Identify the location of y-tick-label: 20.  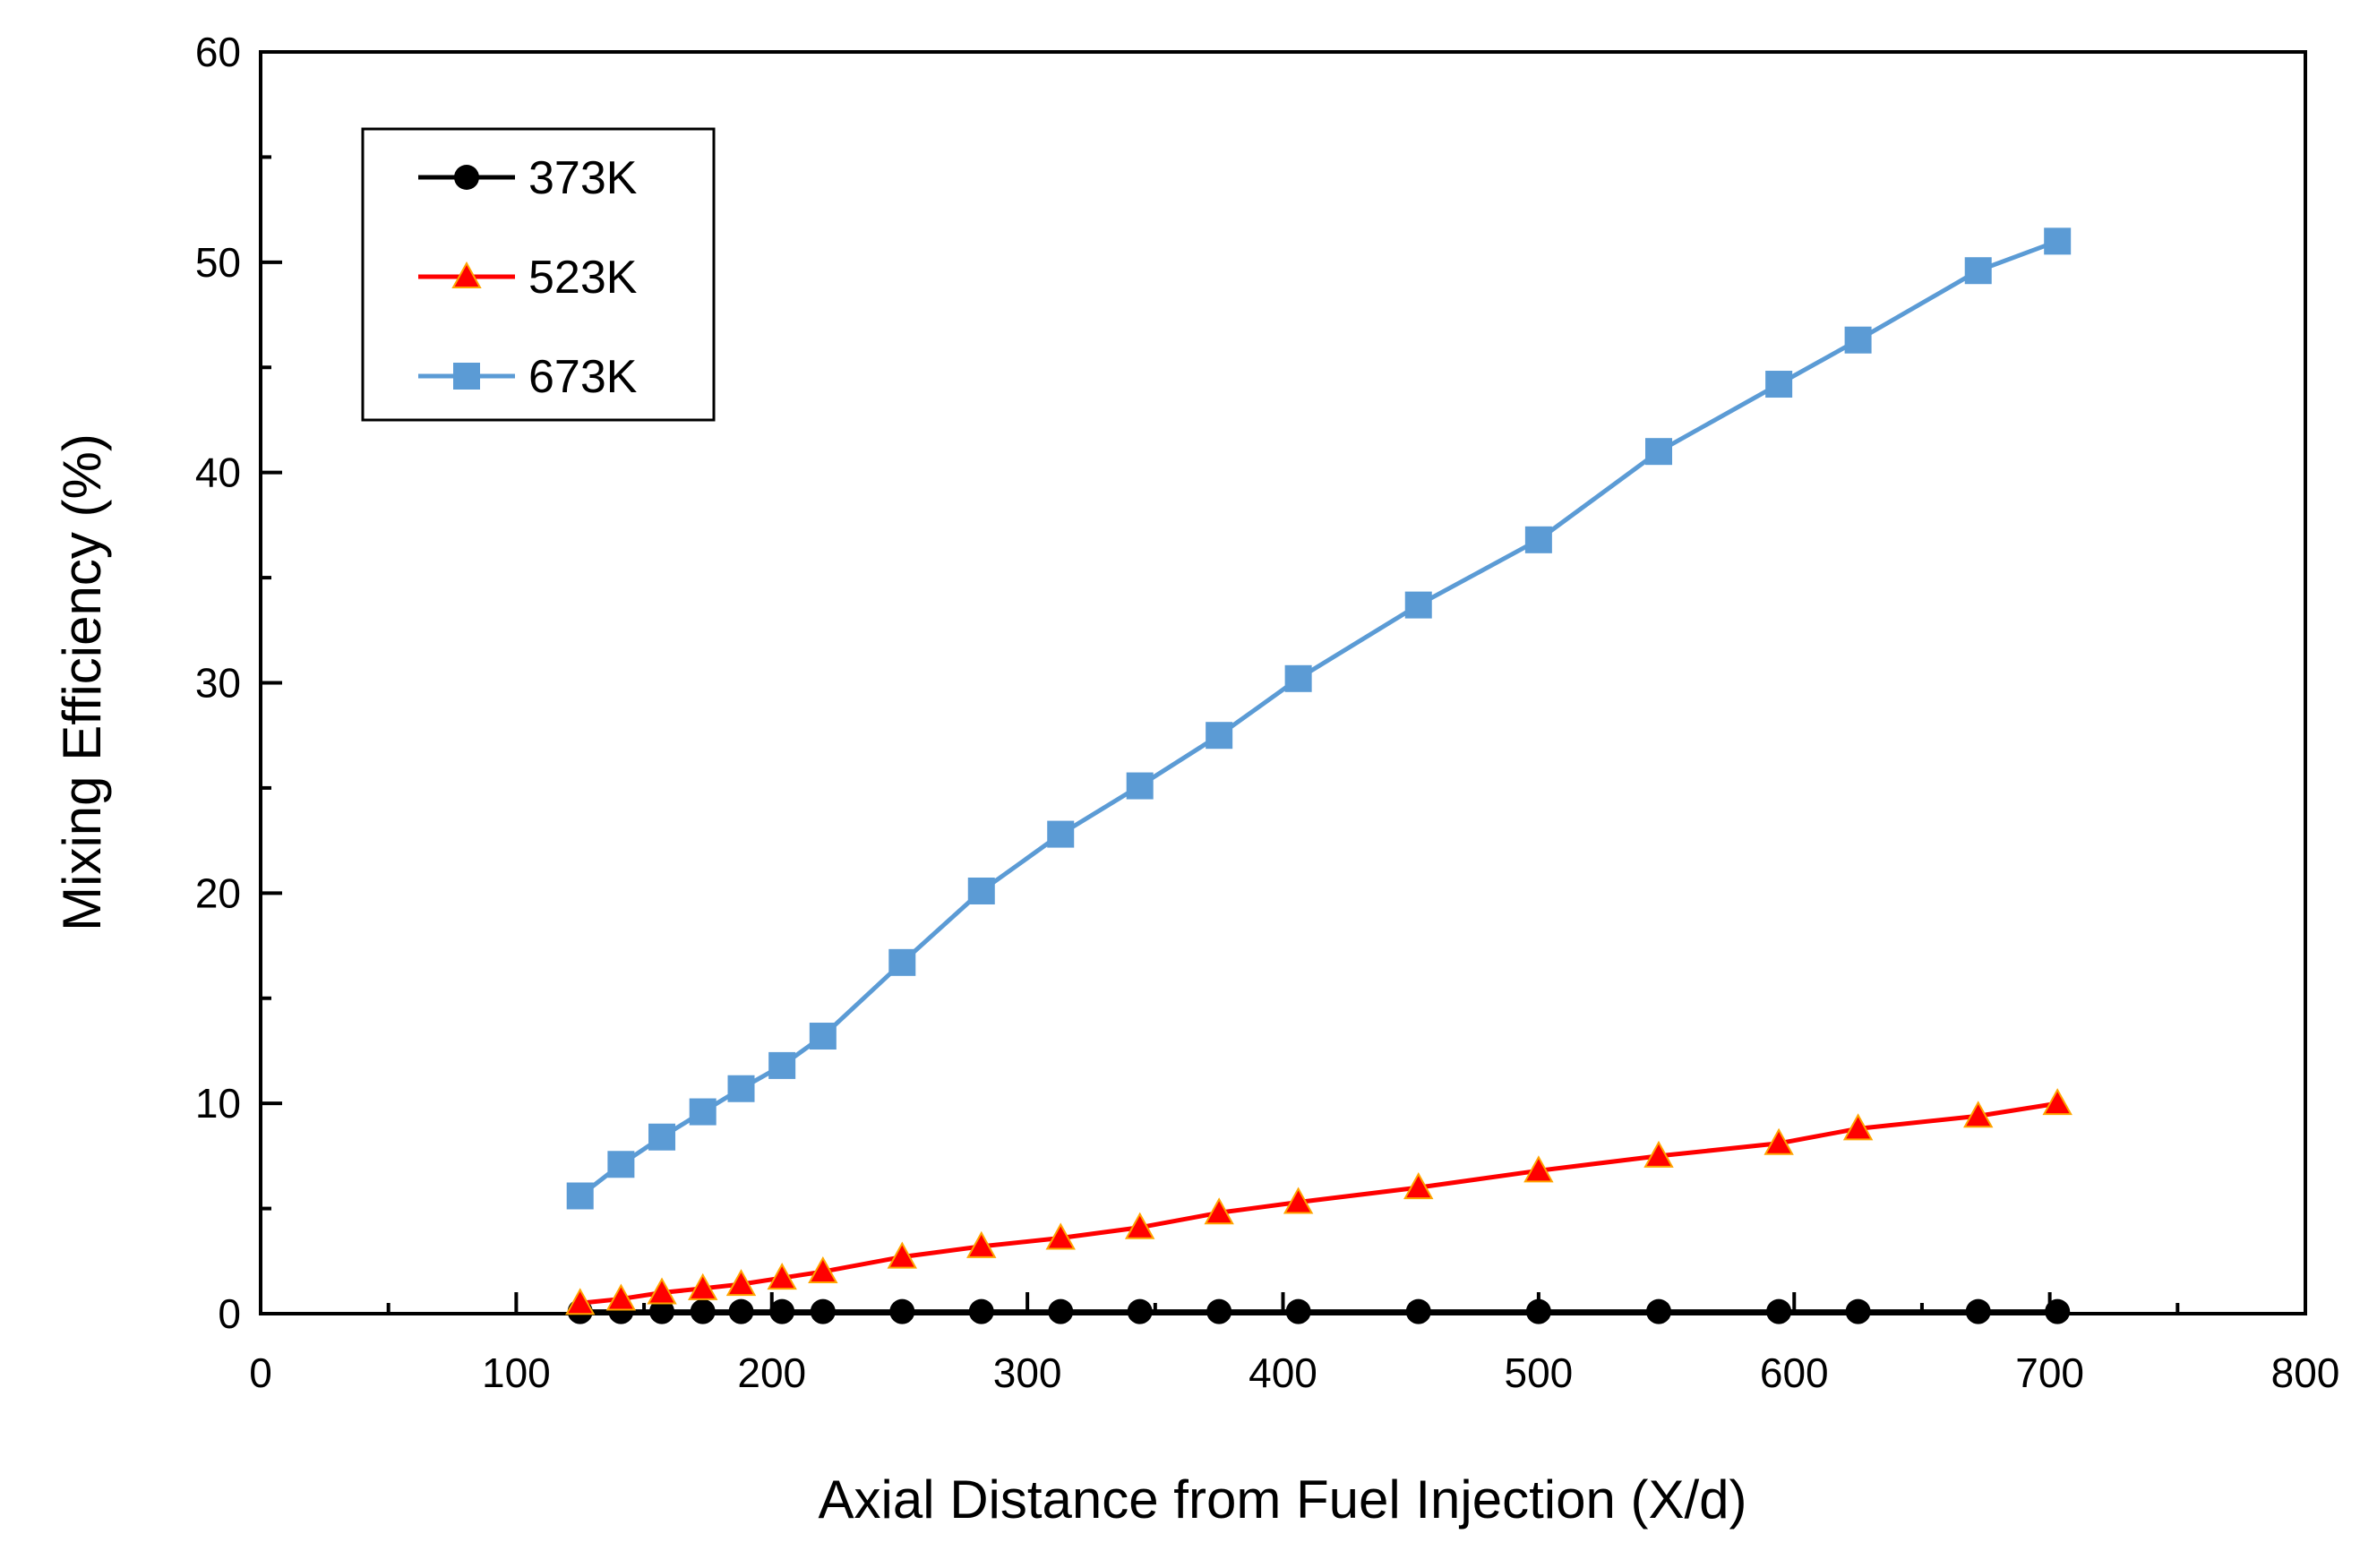
(218, 893).